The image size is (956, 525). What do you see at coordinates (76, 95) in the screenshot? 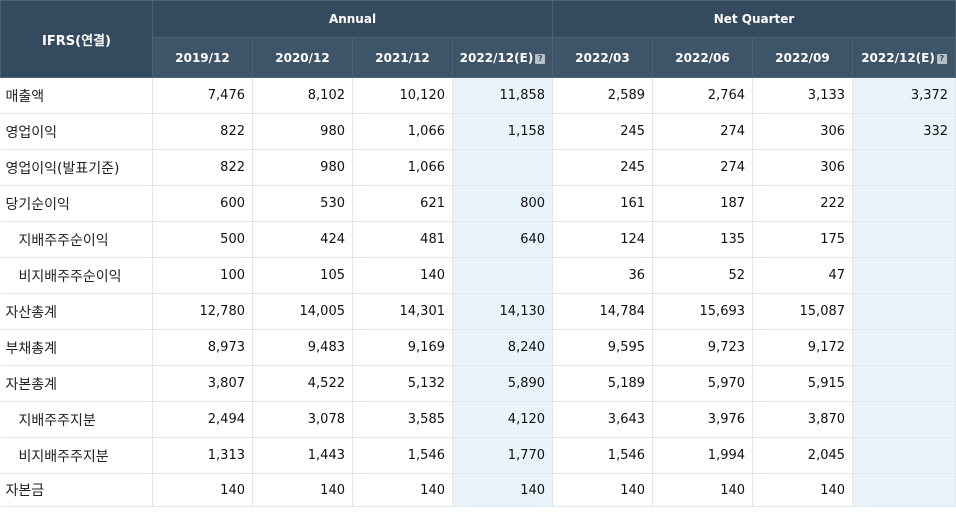
I see `row-label: 매출액` at bounding box center [76, 95].